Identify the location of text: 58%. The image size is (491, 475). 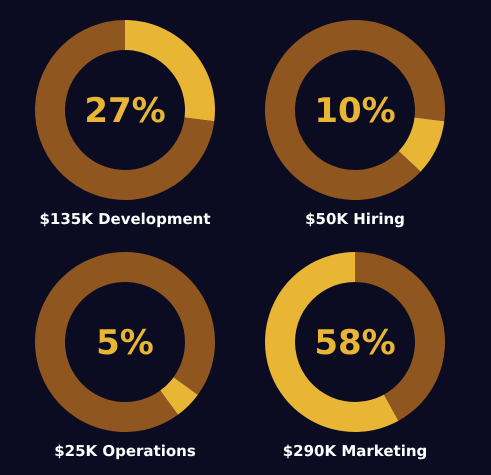
(355, 343).